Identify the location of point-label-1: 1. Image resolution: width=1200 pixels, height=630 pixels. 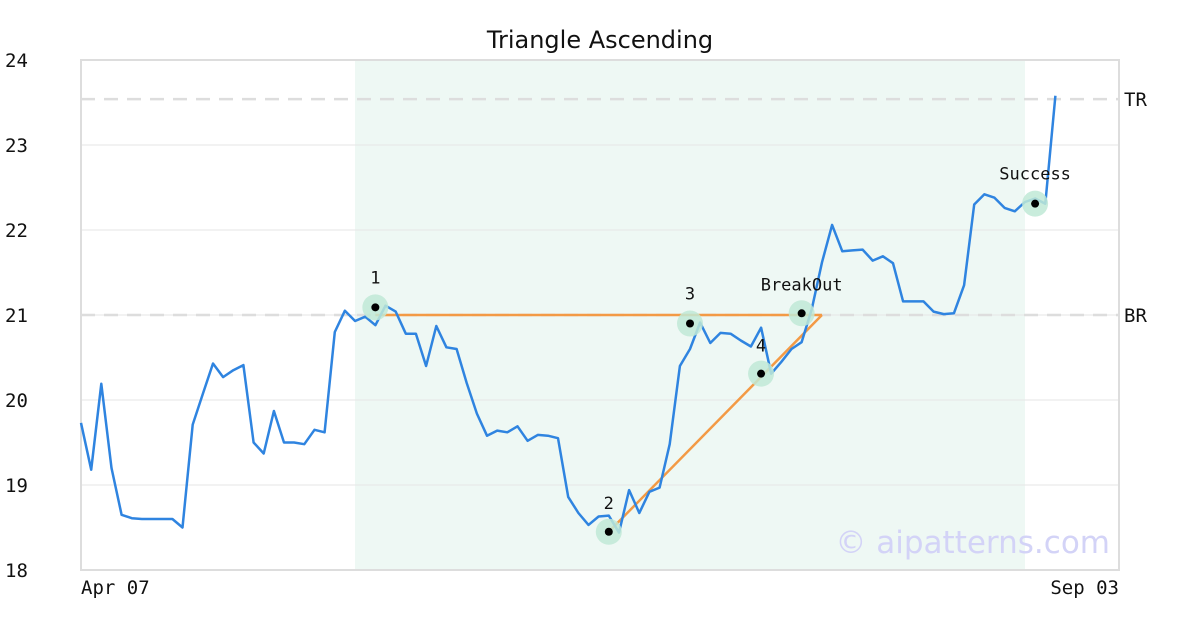
(375, 278).